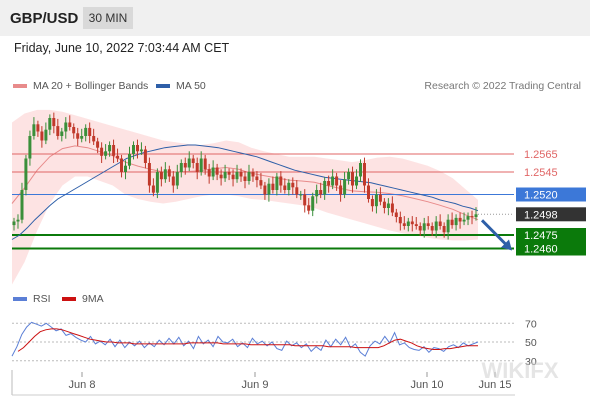 Image resolution: width=590 pixels, height=400 pixels. I want to click on forecast-arrow-head, so click(506, 245).